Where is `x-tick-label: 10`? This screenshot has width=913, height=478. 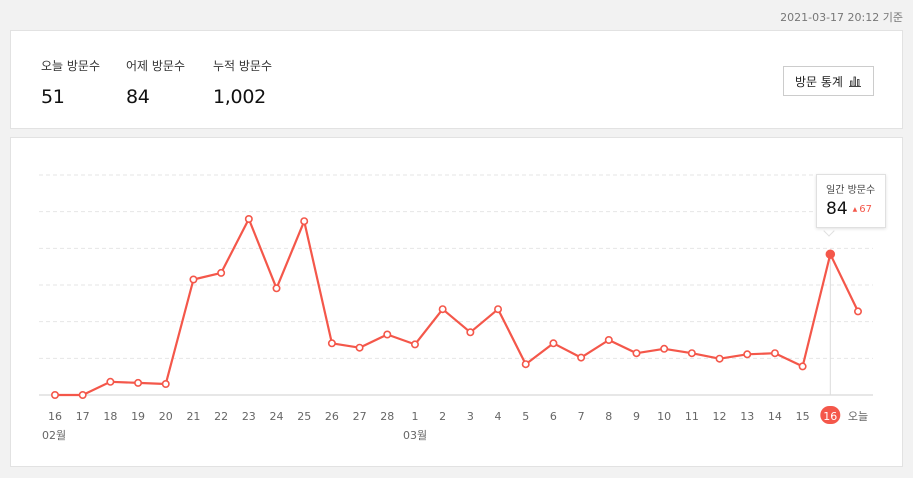 x-tick-label: 10 is located at coordinates (664, 416).